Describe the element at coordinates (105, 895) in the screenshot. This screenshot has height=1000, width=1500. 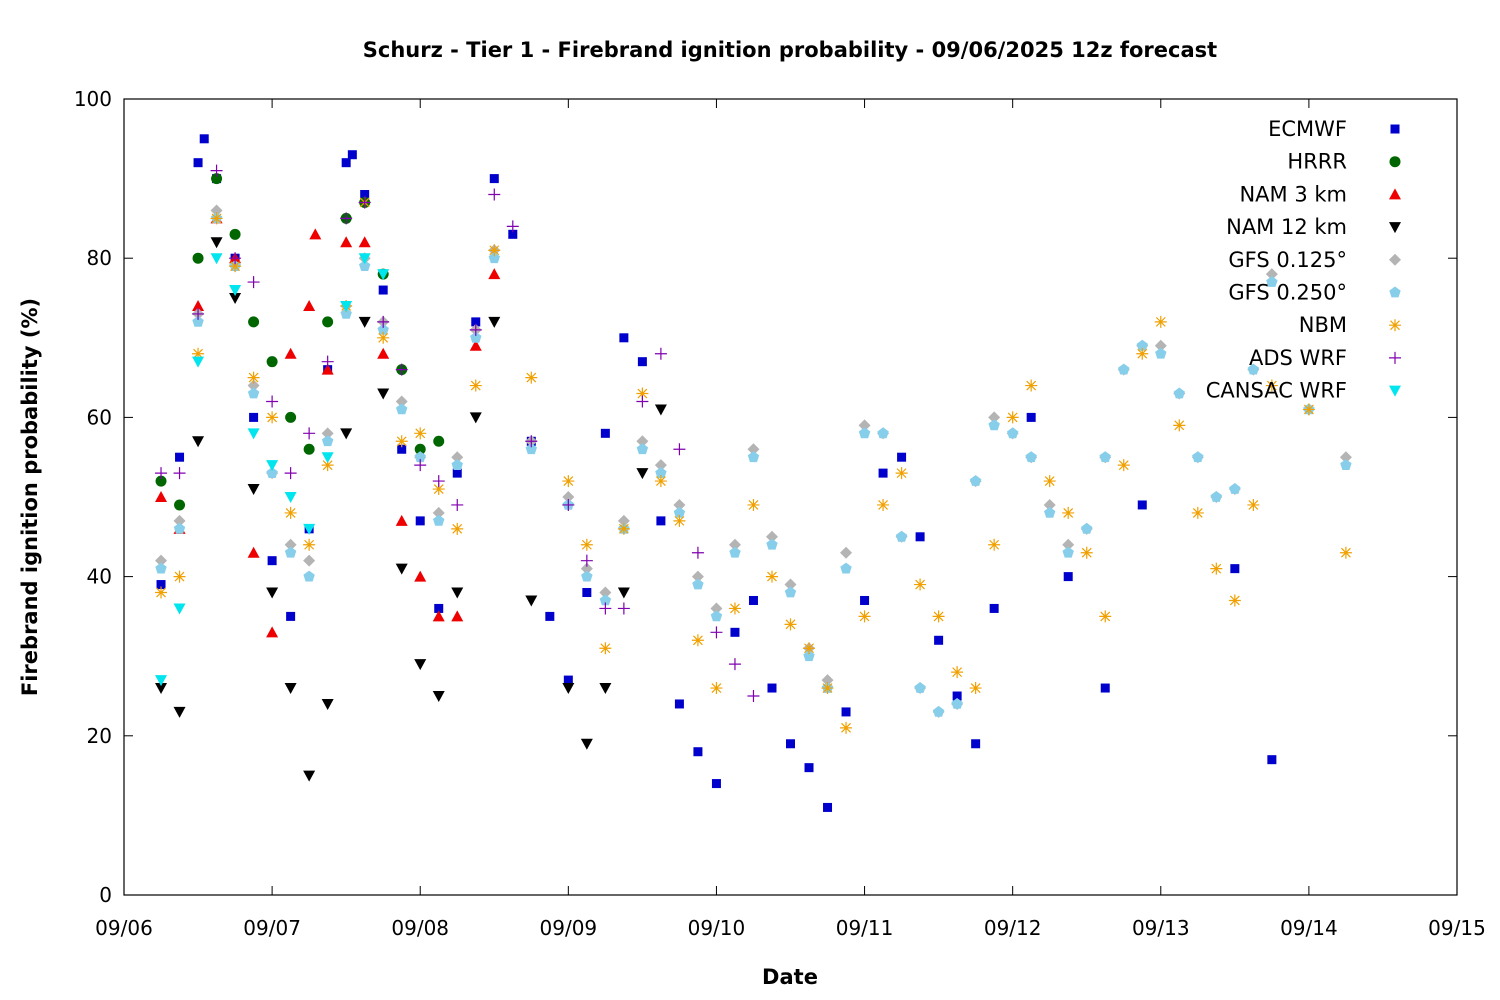
I see `y-tick-label: 0` at that location.